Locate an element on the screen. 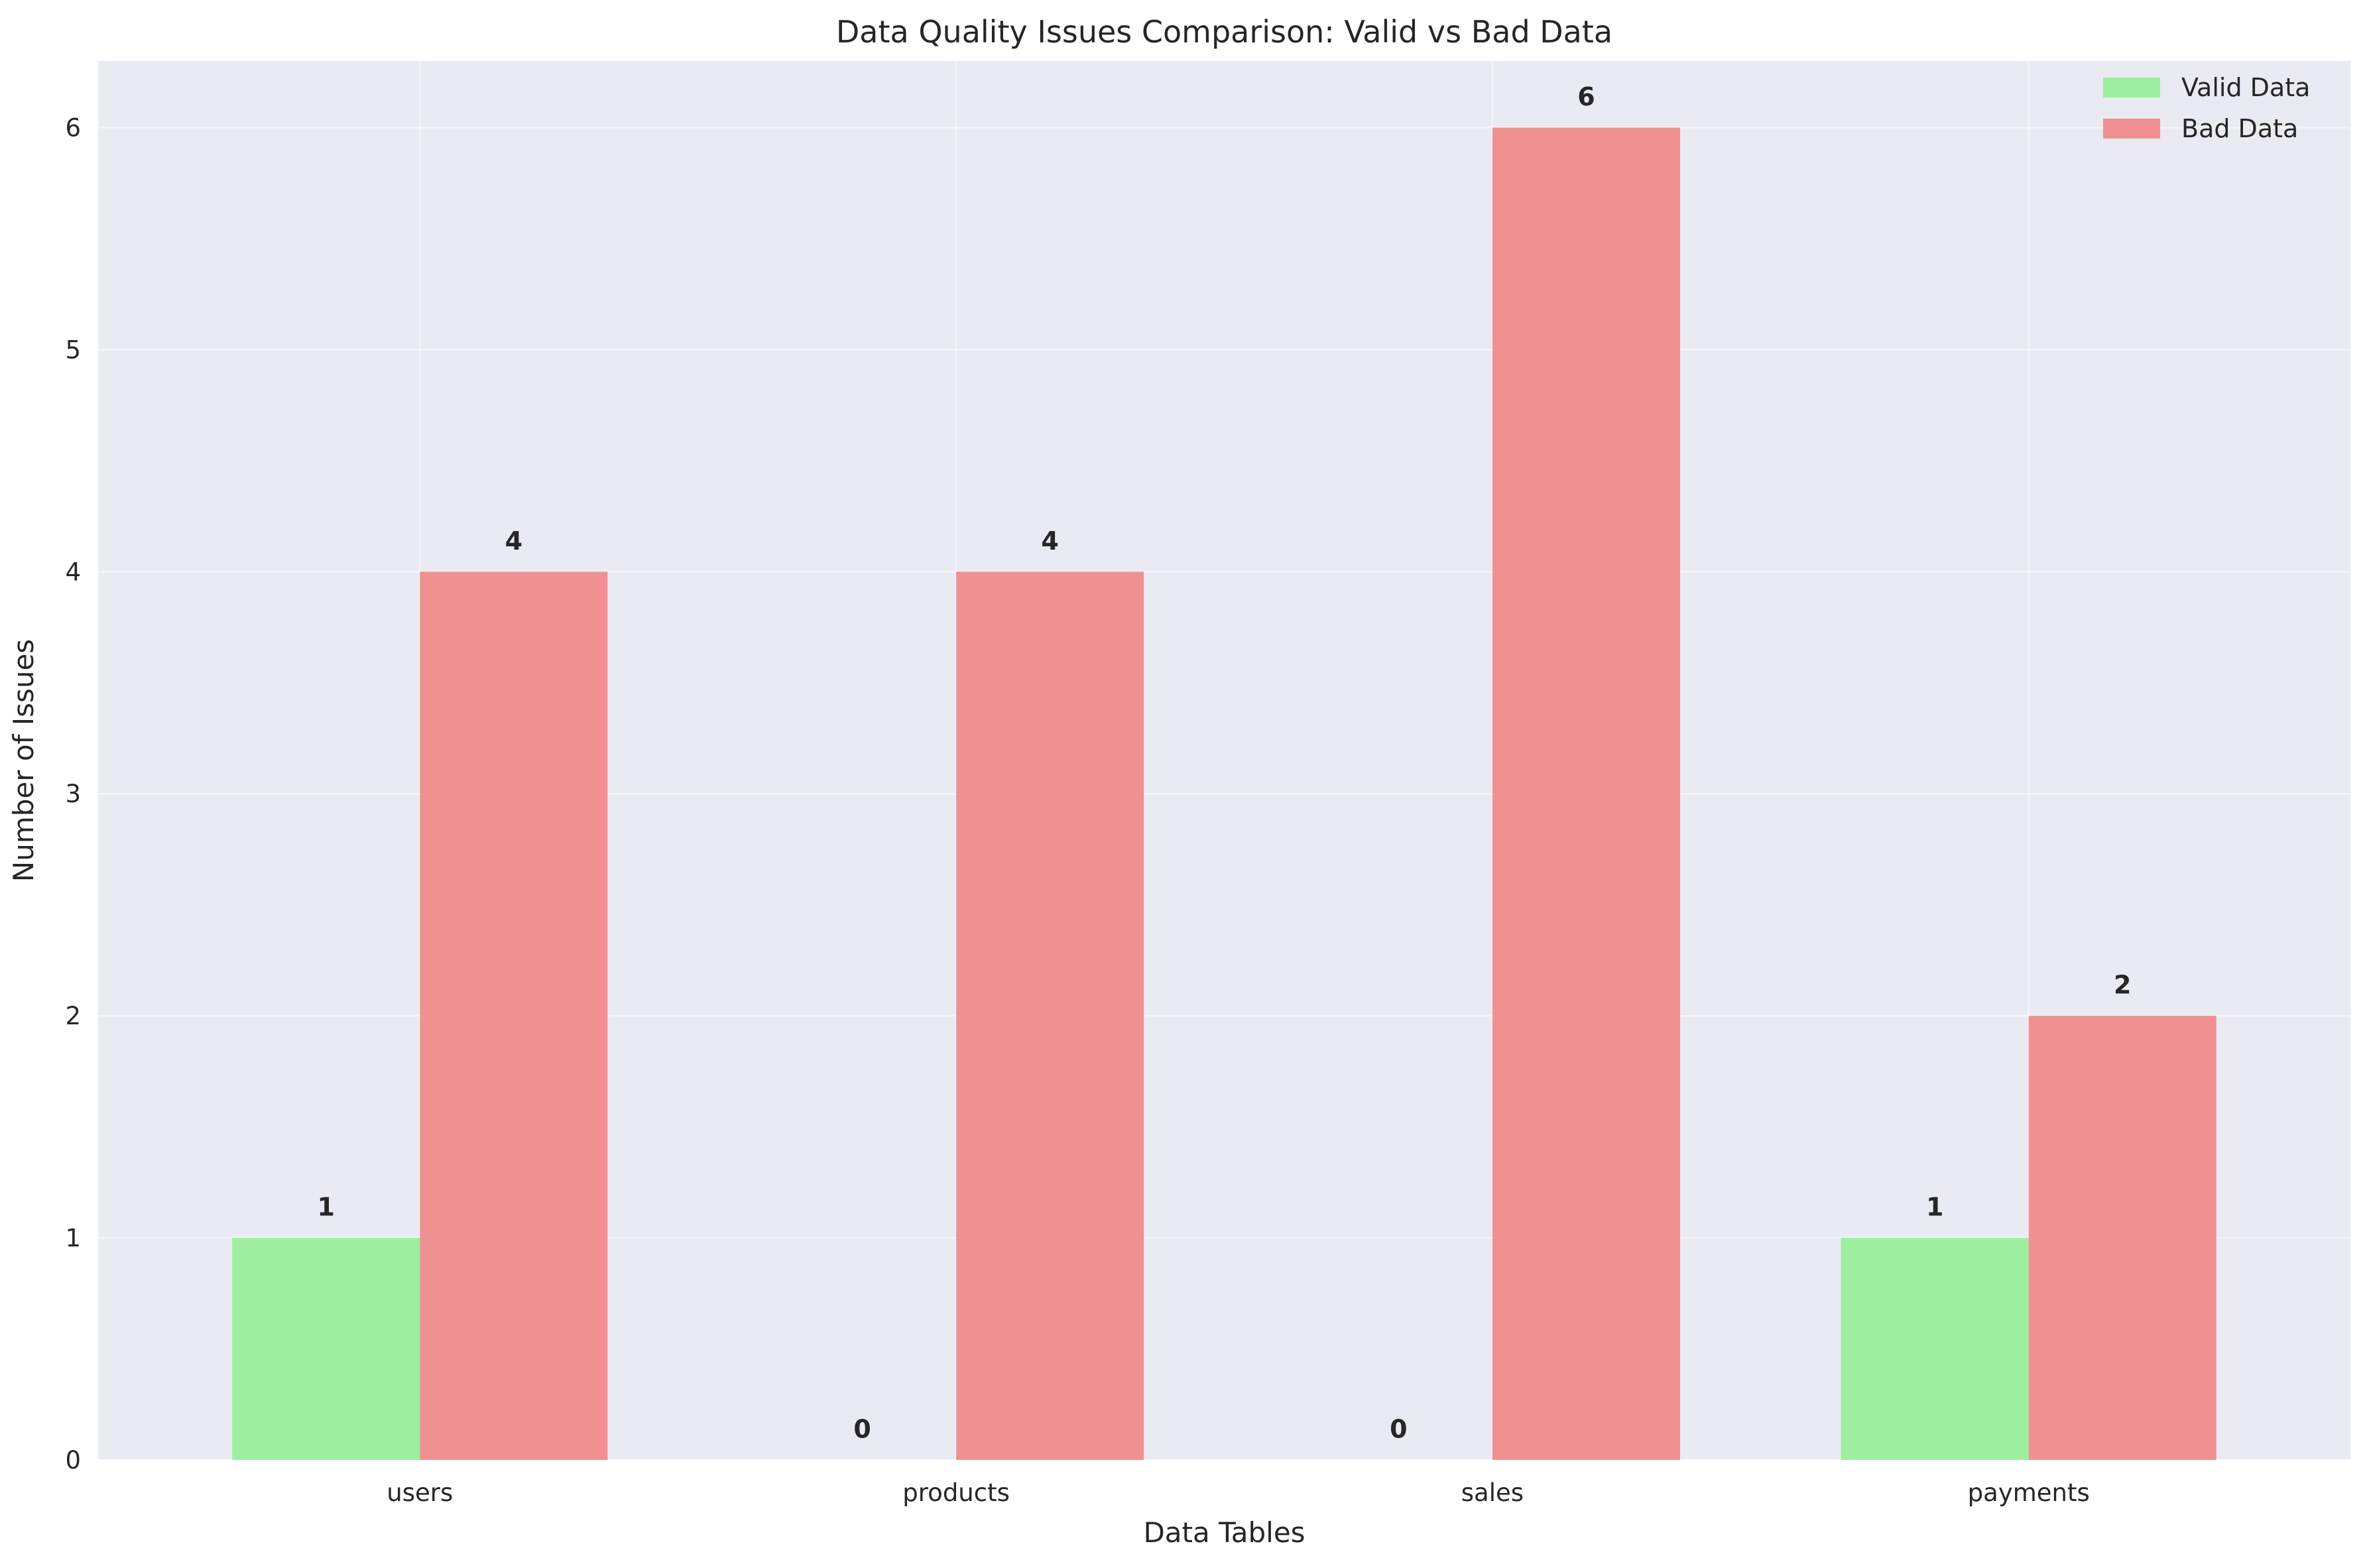  bar-bad-data-products is located at coordinates (1050, 1016).